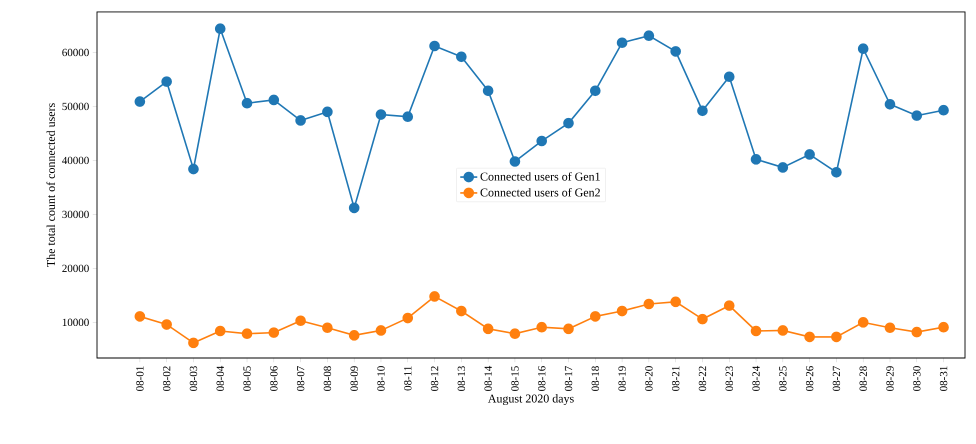  Describe the element at coordinates (568, 378) in the screenshot. I see `x-tick-label: 08-17` at that location.